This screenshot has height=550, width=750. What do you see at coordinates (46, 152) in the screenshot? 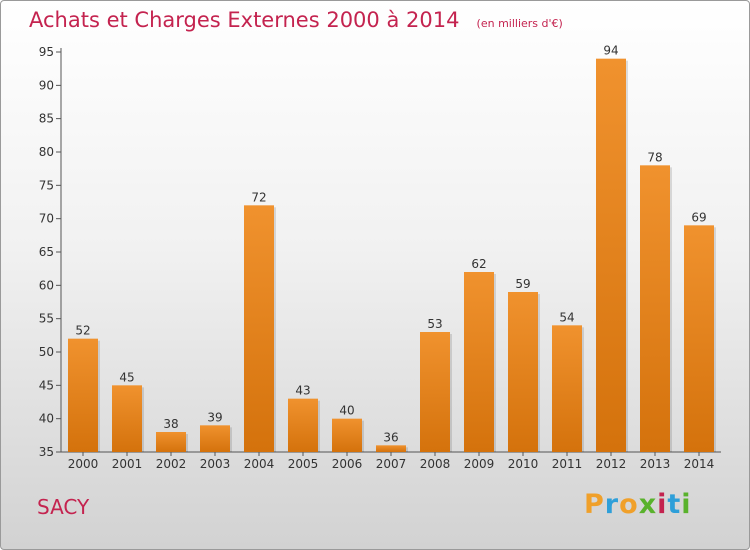
I see `y-tick-label: 80` at bounding box center [46, 152].